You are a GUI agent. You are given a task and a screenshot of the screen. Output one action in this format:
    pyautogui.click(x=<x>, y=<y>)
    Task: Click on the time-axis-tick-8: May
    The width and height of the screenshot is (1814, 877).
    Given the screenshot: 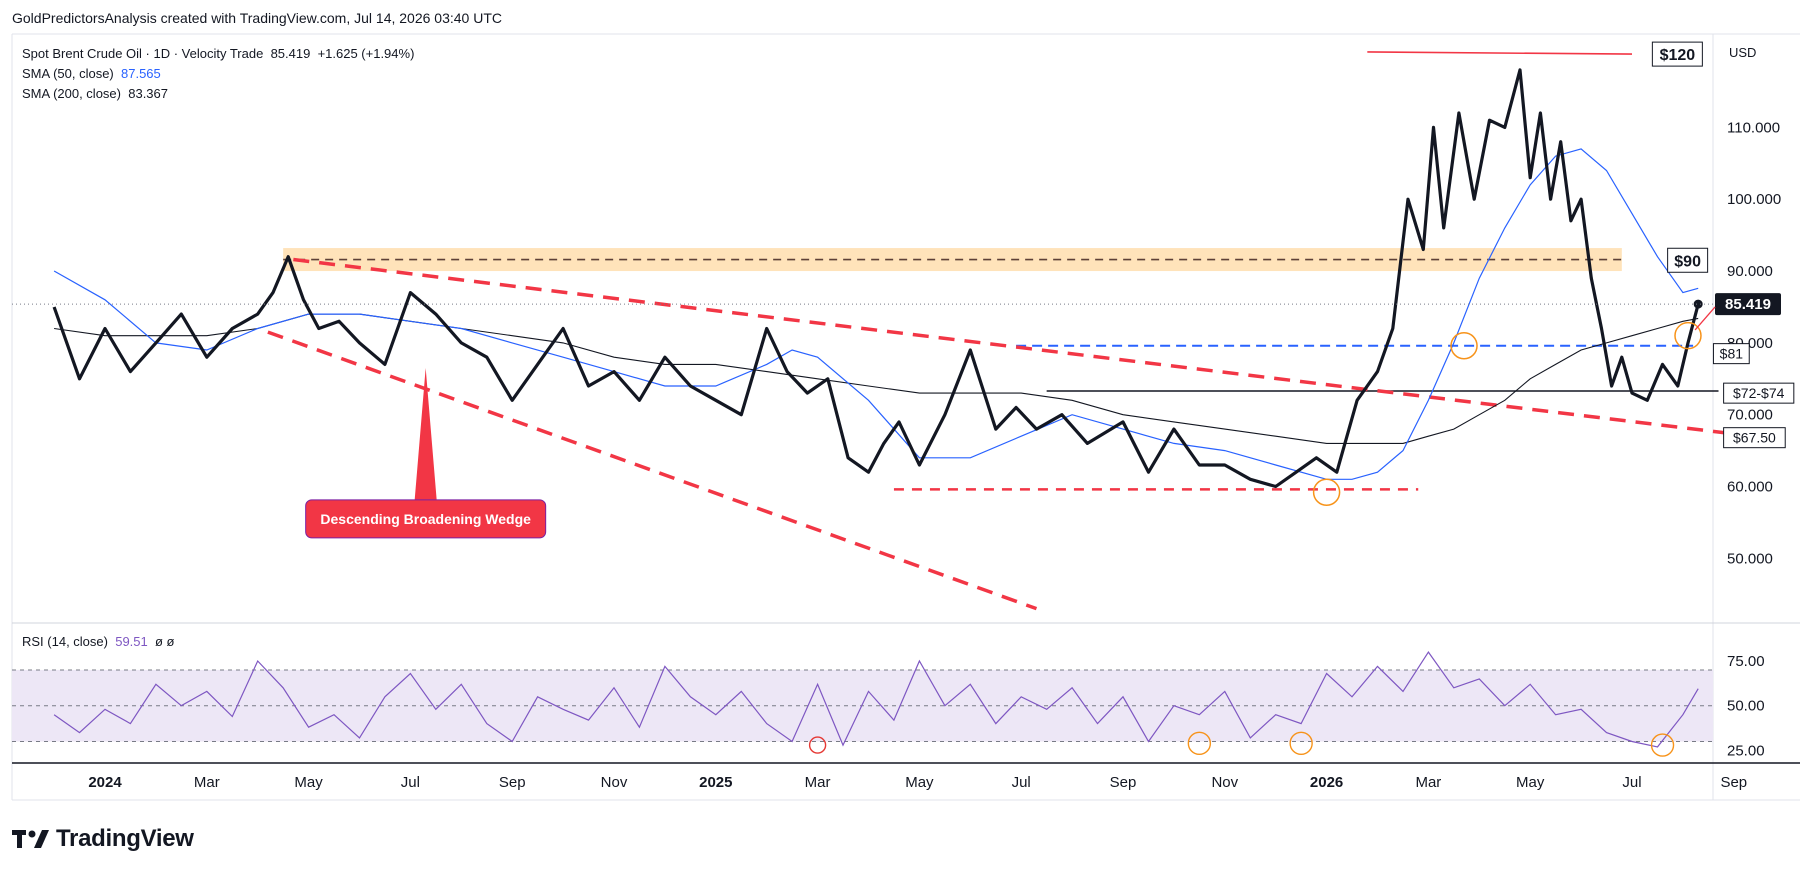 What is the action you would take?
    pyautogui.click(x=919, y=782)
    